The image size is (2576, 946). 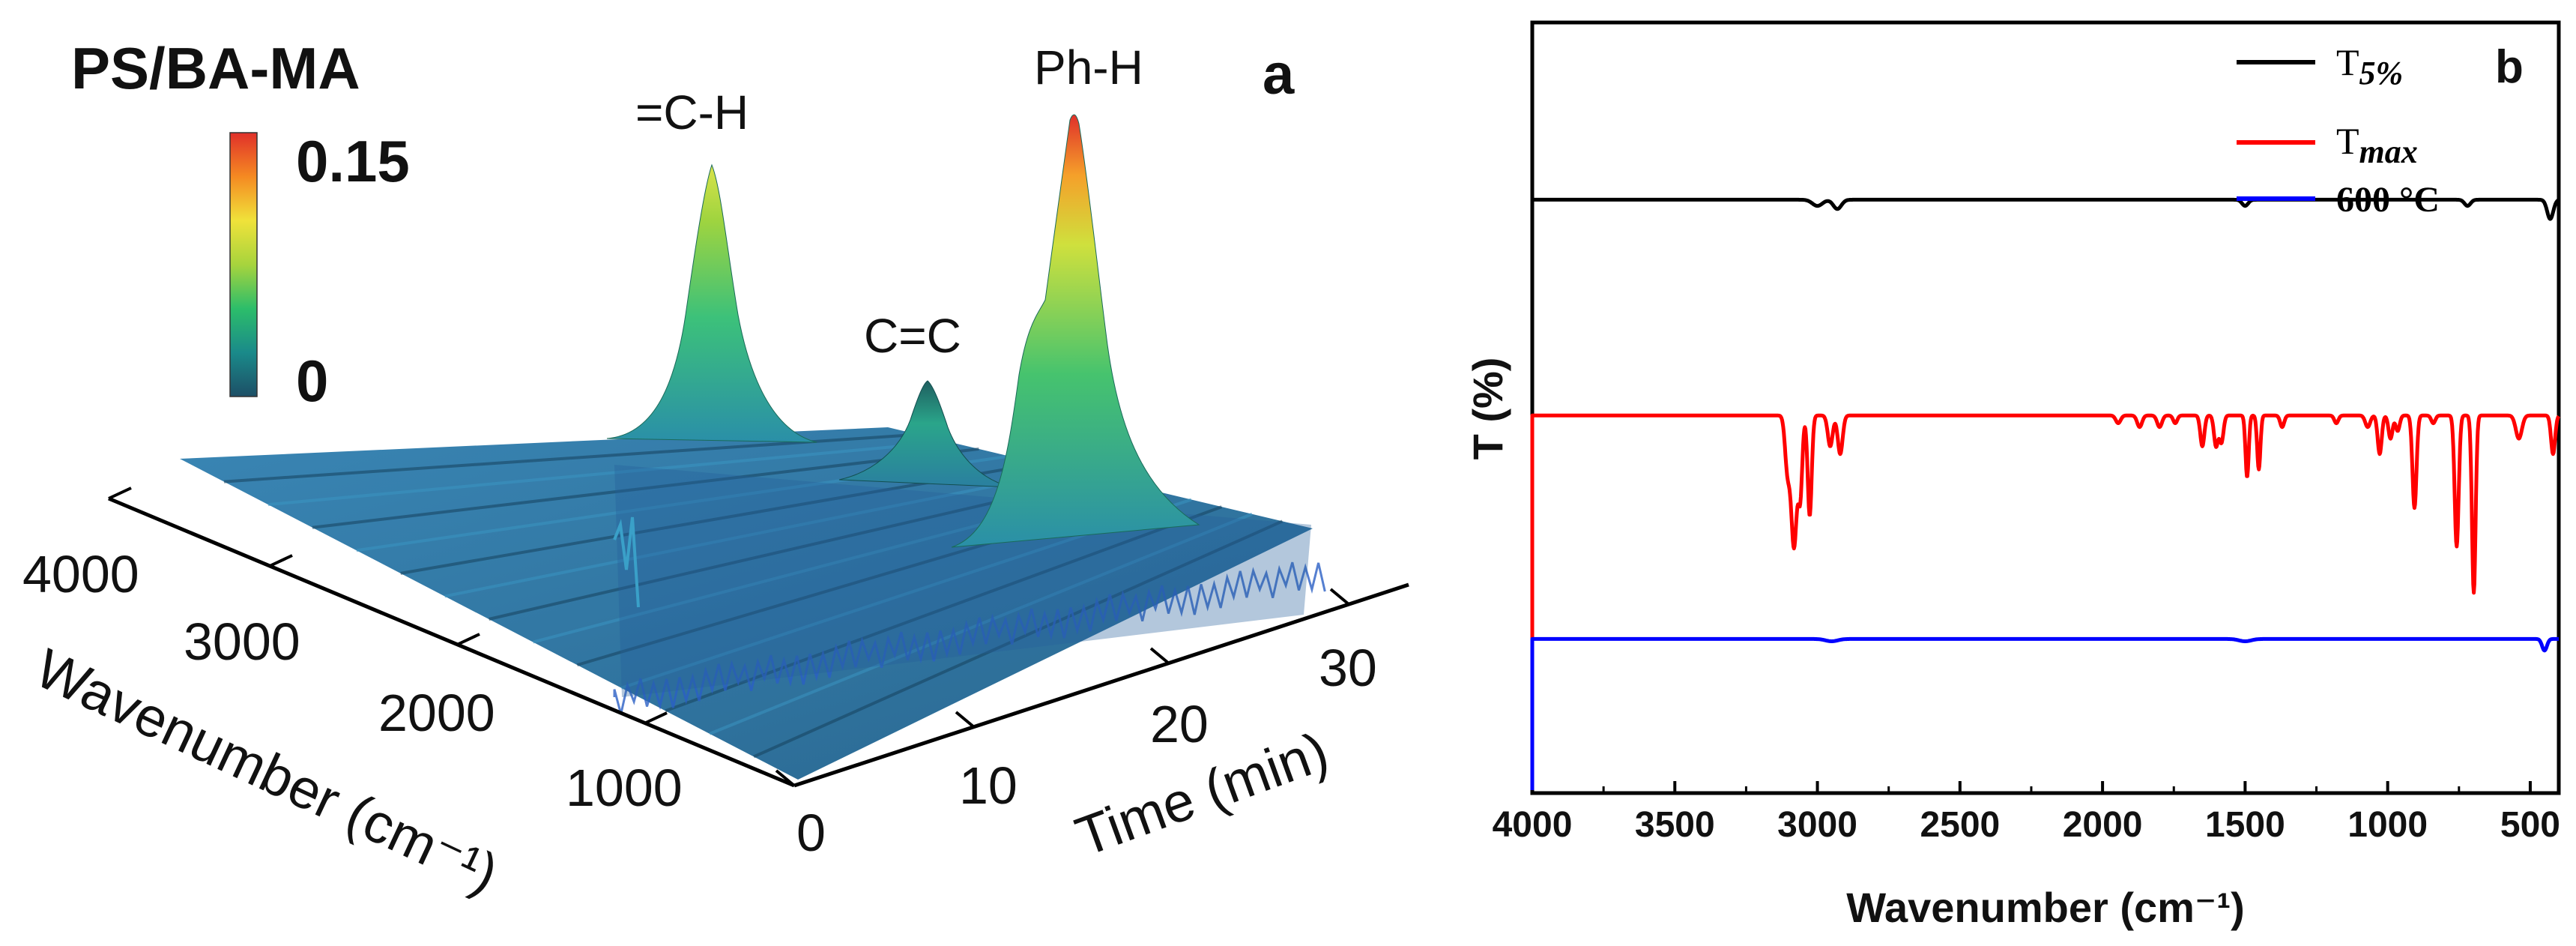 What do you see at coordinates (312, 381) in the screenshot?
I see `colorbar-min-label: 0` at bounding box center [312, 381].